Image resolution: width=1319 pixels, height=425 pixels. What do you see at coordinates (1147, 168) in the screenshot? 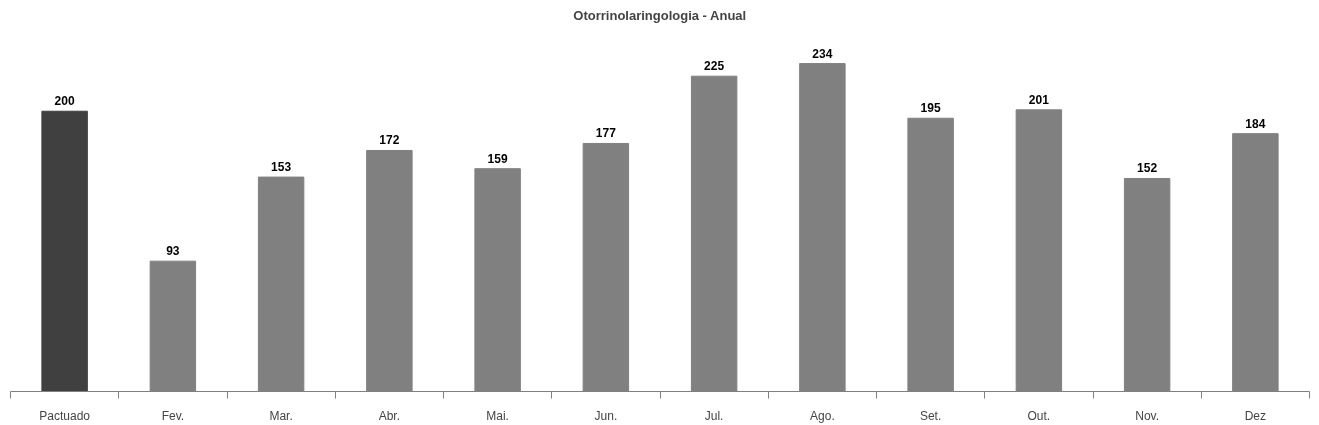
I see `data-label: 152` at bounding box center [1147, 168].